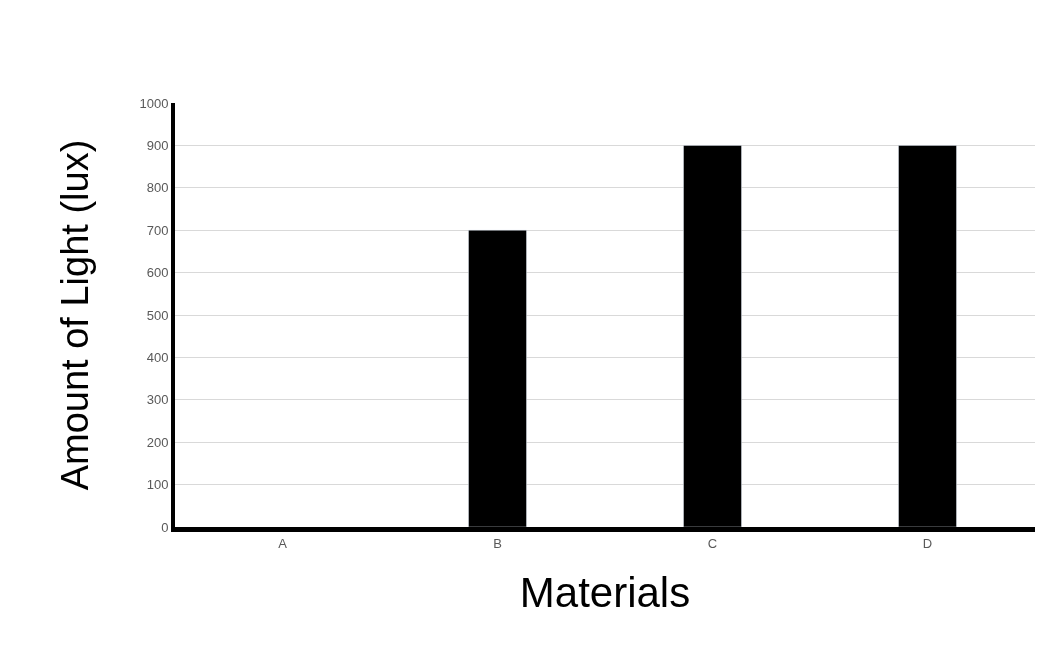  What do you see at coordinates (157, 315) in the screenshot?
I see `y-tick-label: 500` at bounding box center [157, 315].